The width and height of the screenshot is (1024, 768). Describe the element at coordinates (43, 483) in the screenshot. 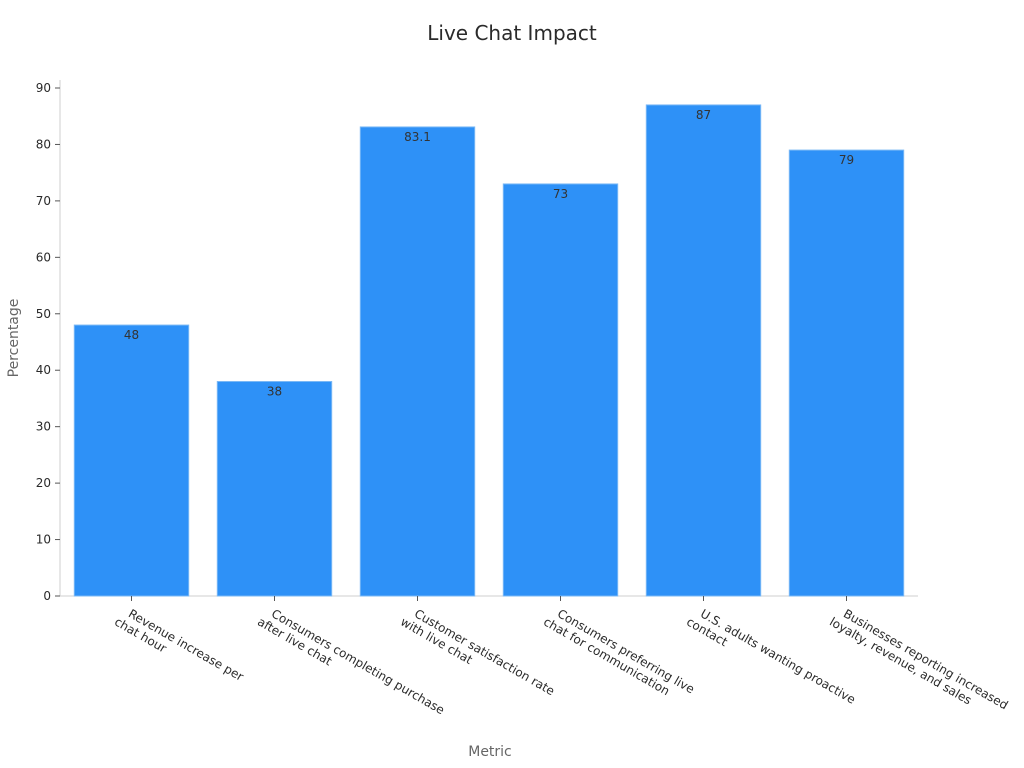

I see `y-tick-label: 20` at that location.